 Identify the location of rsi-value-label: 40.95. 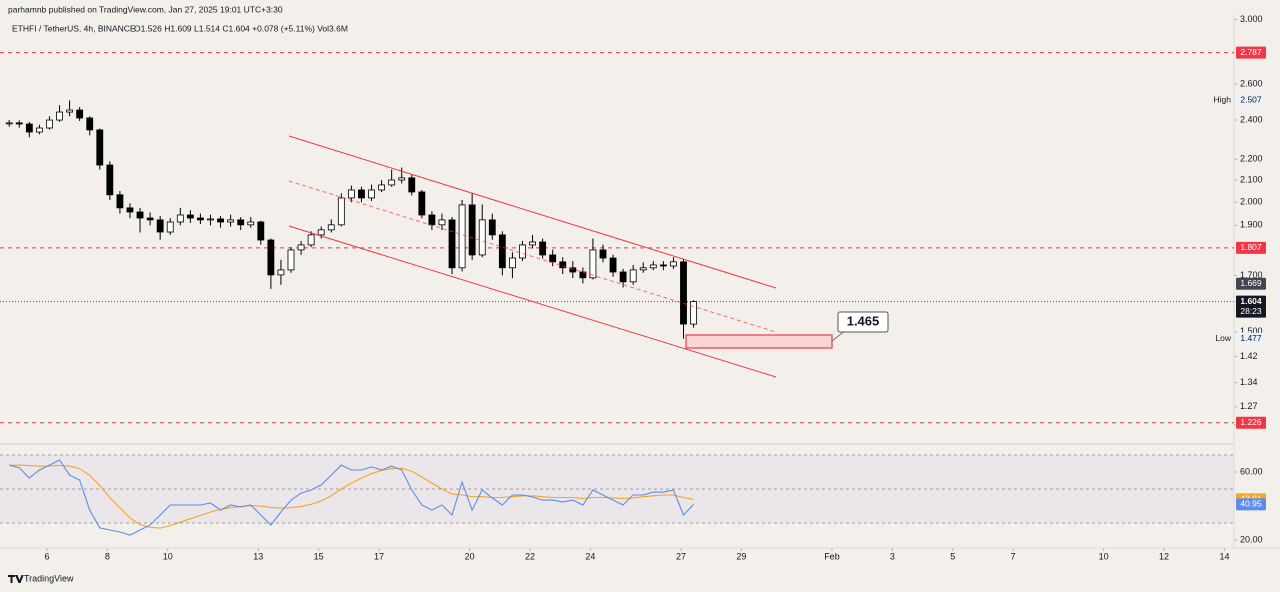
(1251, 504).